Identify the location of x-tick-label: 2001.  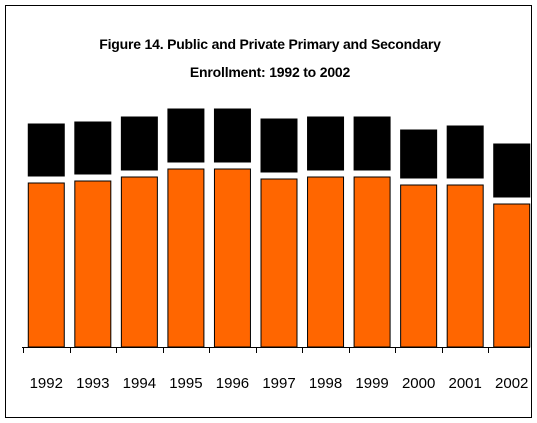
(464, 383).